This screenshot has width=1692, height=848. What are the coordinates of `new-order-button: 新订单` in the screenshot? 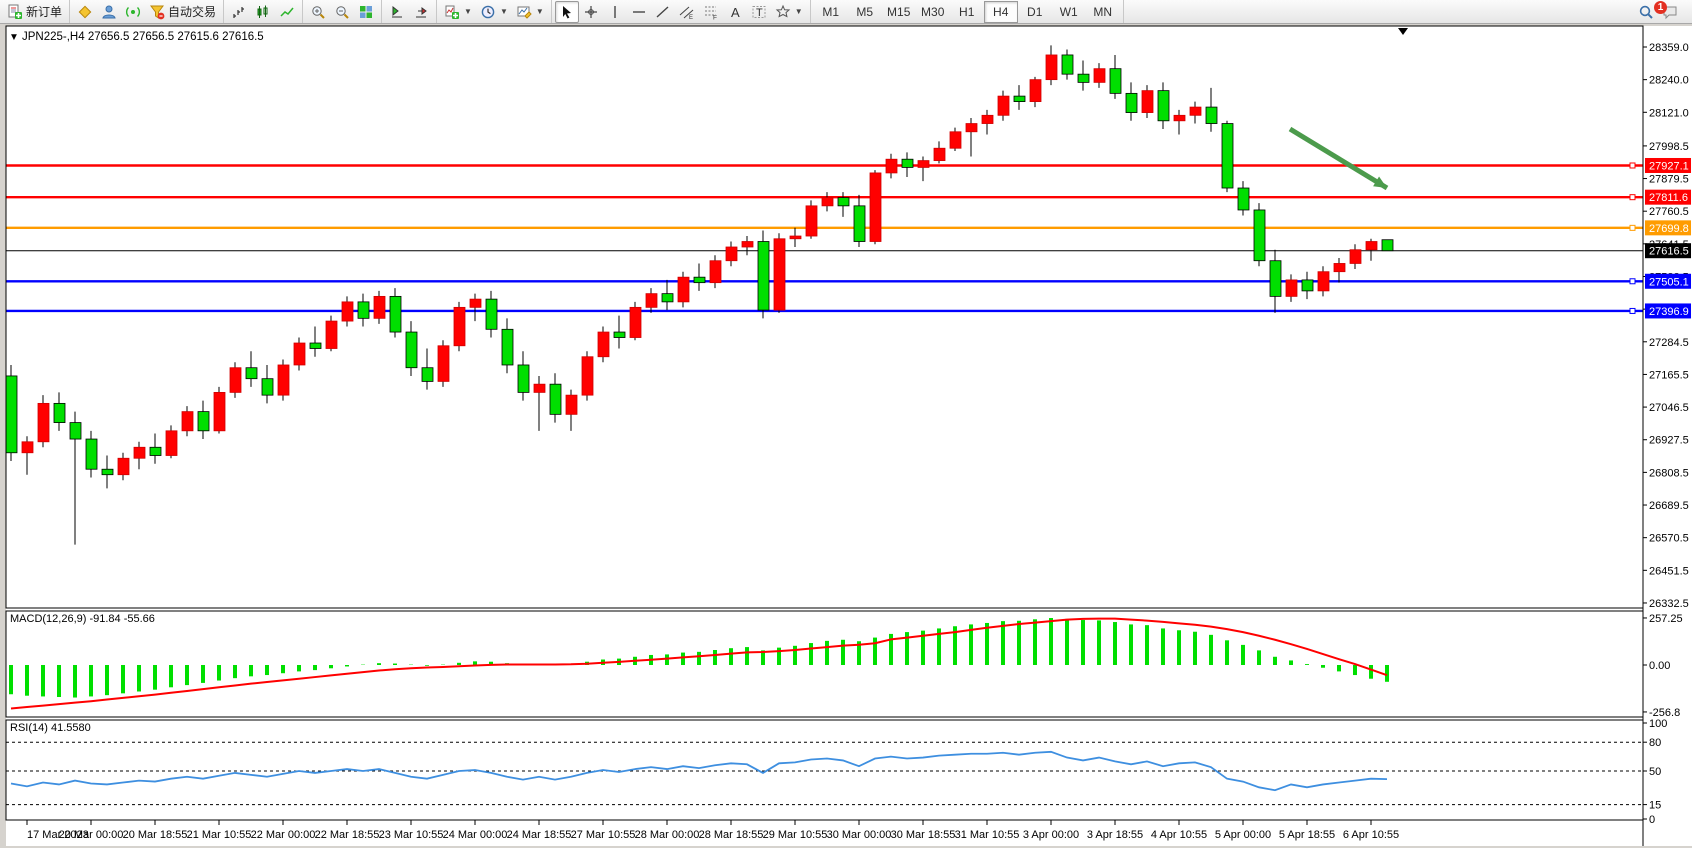 It's located at (34, 12).